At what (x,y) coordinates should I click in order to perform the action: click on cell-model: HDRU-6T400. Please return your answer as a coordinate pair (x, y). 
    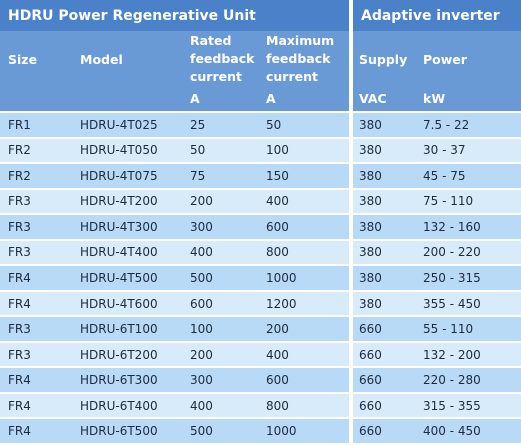
    Looking at the image, I should click on (128, 405).